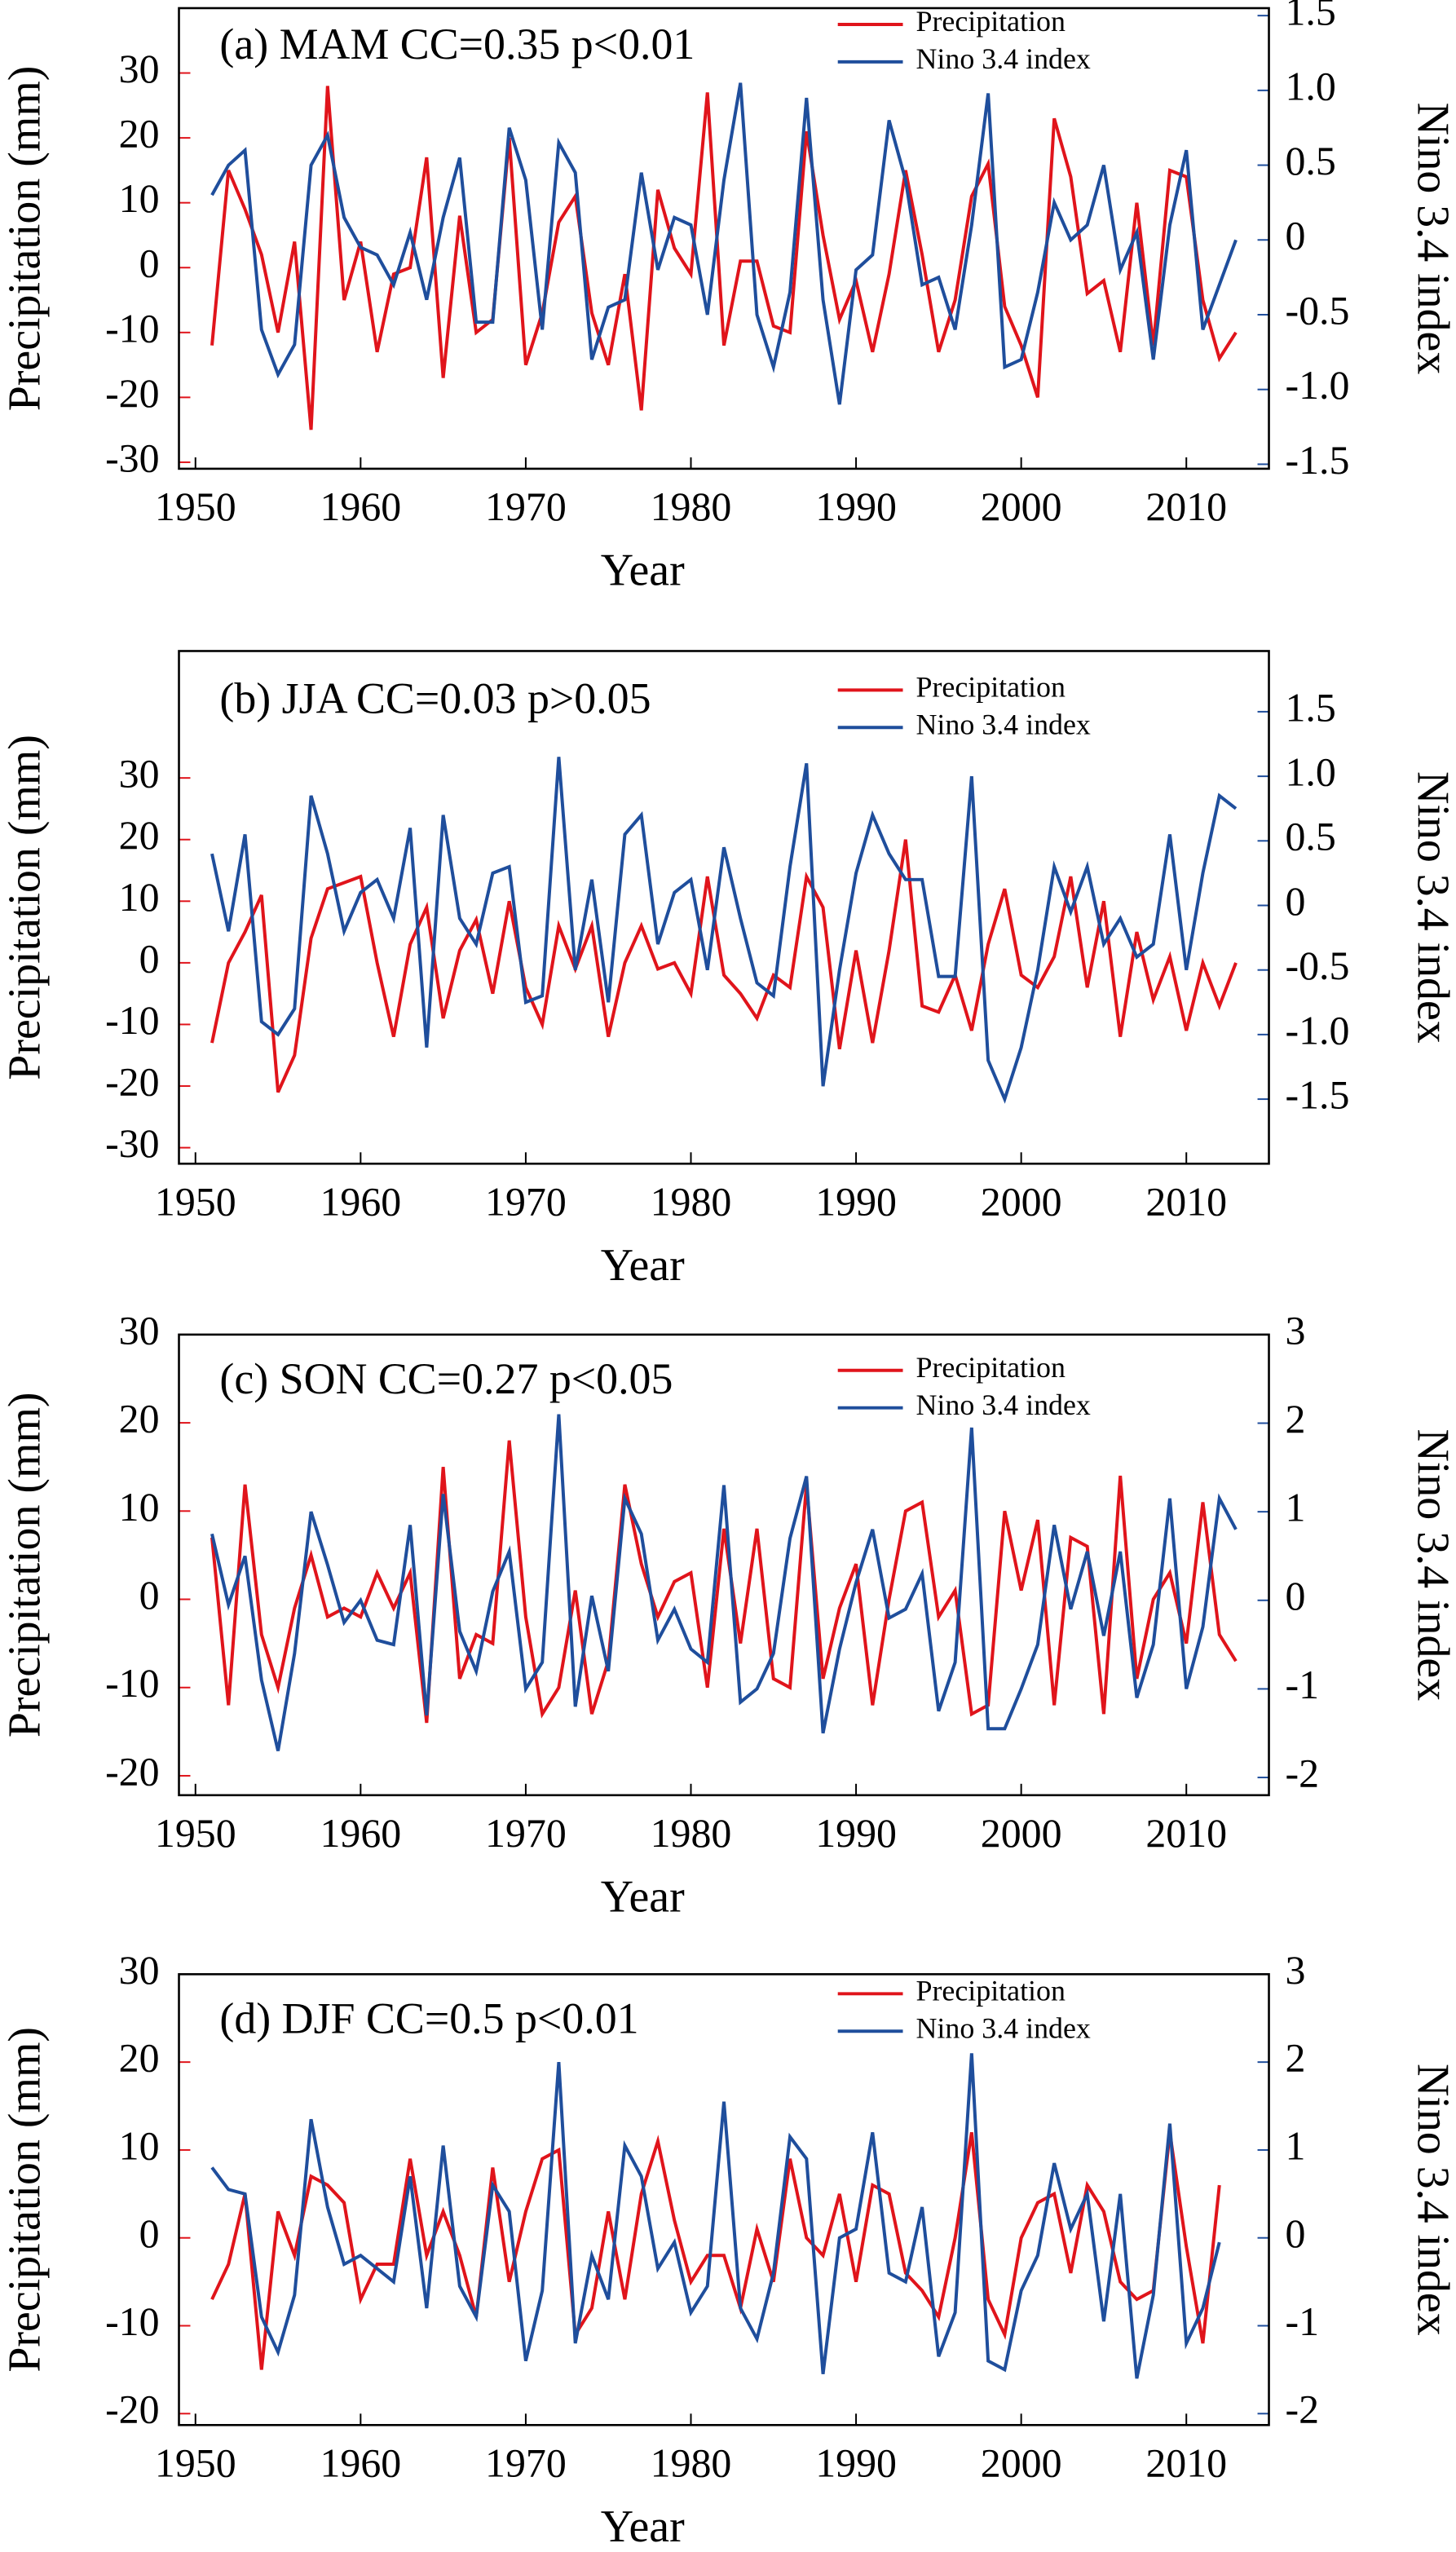 The width and height of the screenshot is (1456, 2552). What do you see at coordinates (643, 1896) in the screenshot?
I see `x-axis-label: Year` at bounding box center [643, 1896].